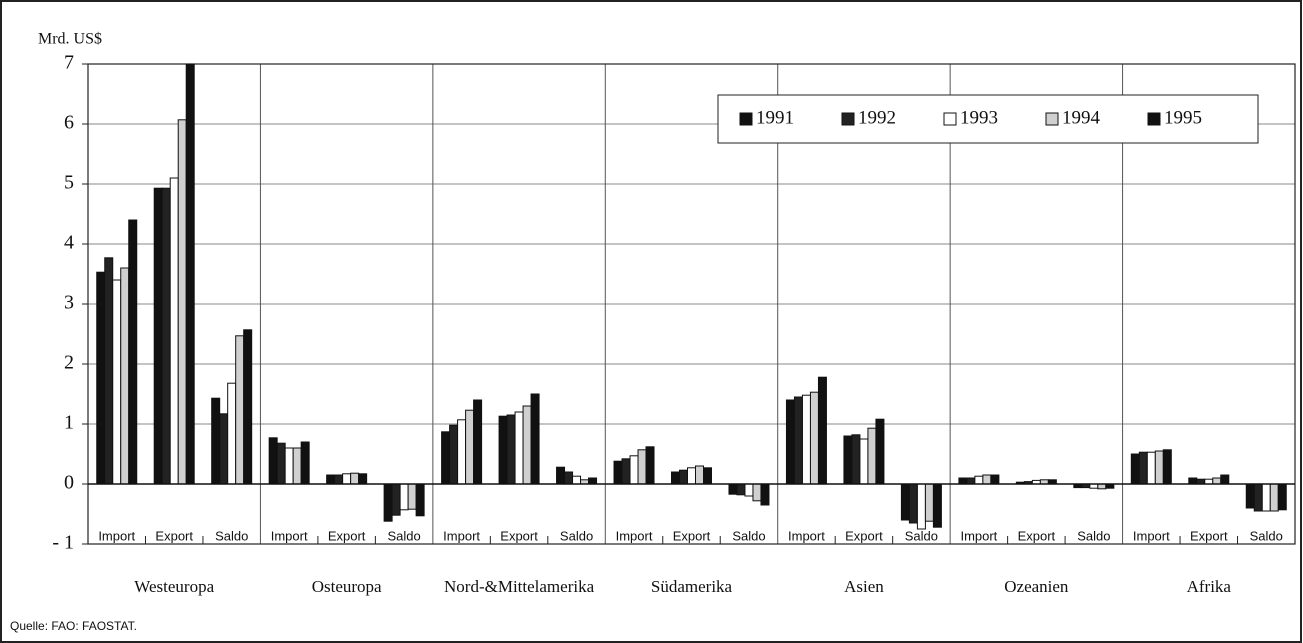 This screenshot has height=643, width=1303. What do you see at coordinates (69, 303) in the screenshot?
I see `y-tick-label: 3` at bounding box center [69, 303].